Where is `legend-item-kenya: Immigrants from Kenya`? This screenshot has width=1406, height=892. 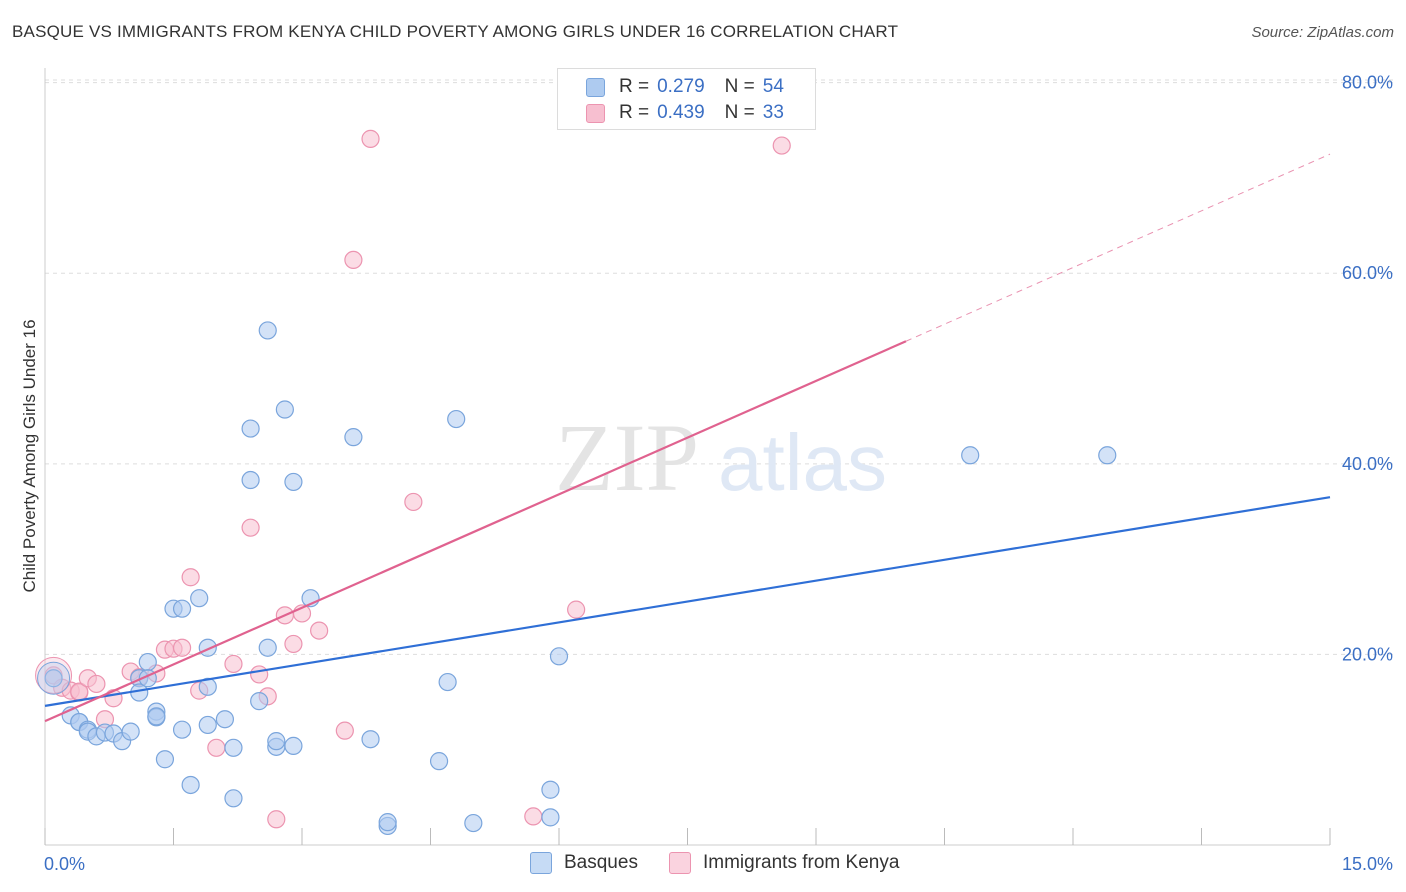 legend-item-kenya: Immigrants from Kenya is located at coordinates (784, 863).